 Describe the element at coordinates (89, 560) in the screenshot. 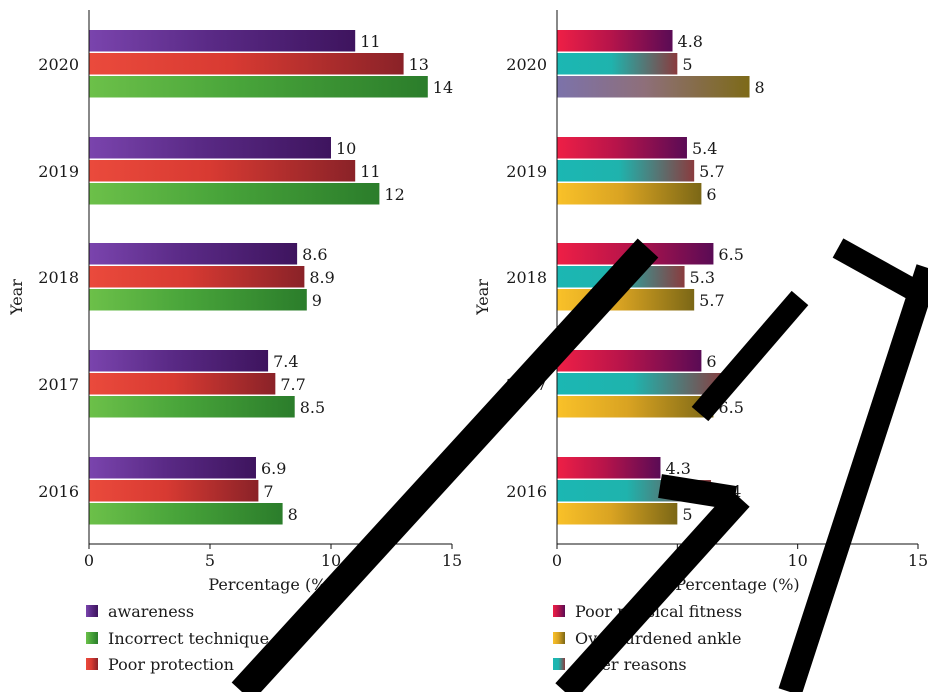

I see `panel-1-x-tick-label: 0` at that location.